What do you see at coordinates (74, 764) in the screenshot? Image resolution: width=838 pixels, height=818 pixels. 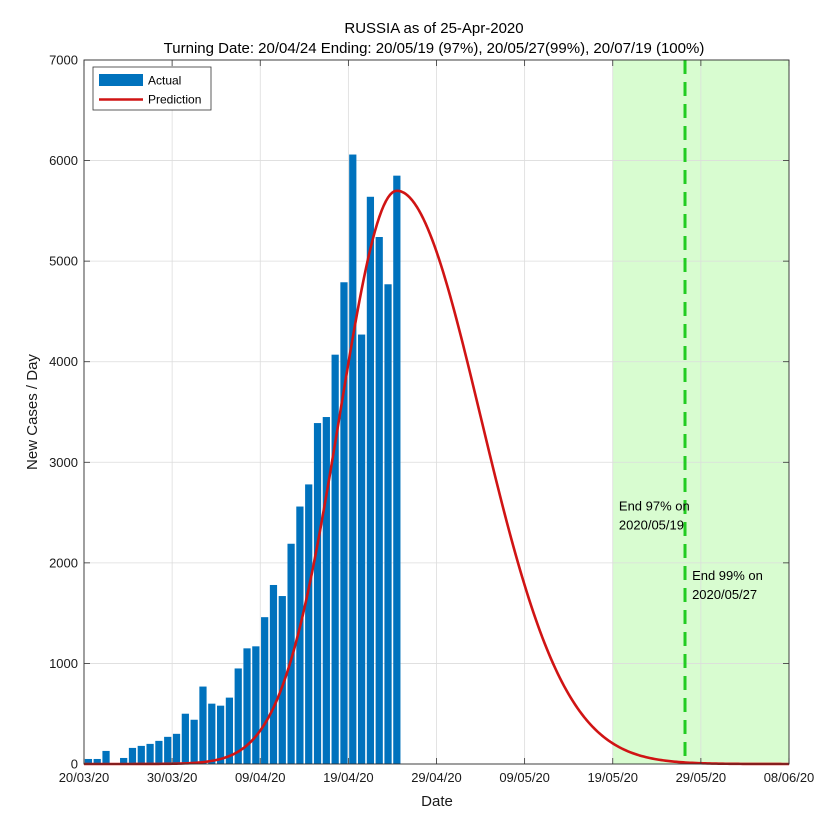 I see `y-tick-label: 0` at bounding box center [74, 764].